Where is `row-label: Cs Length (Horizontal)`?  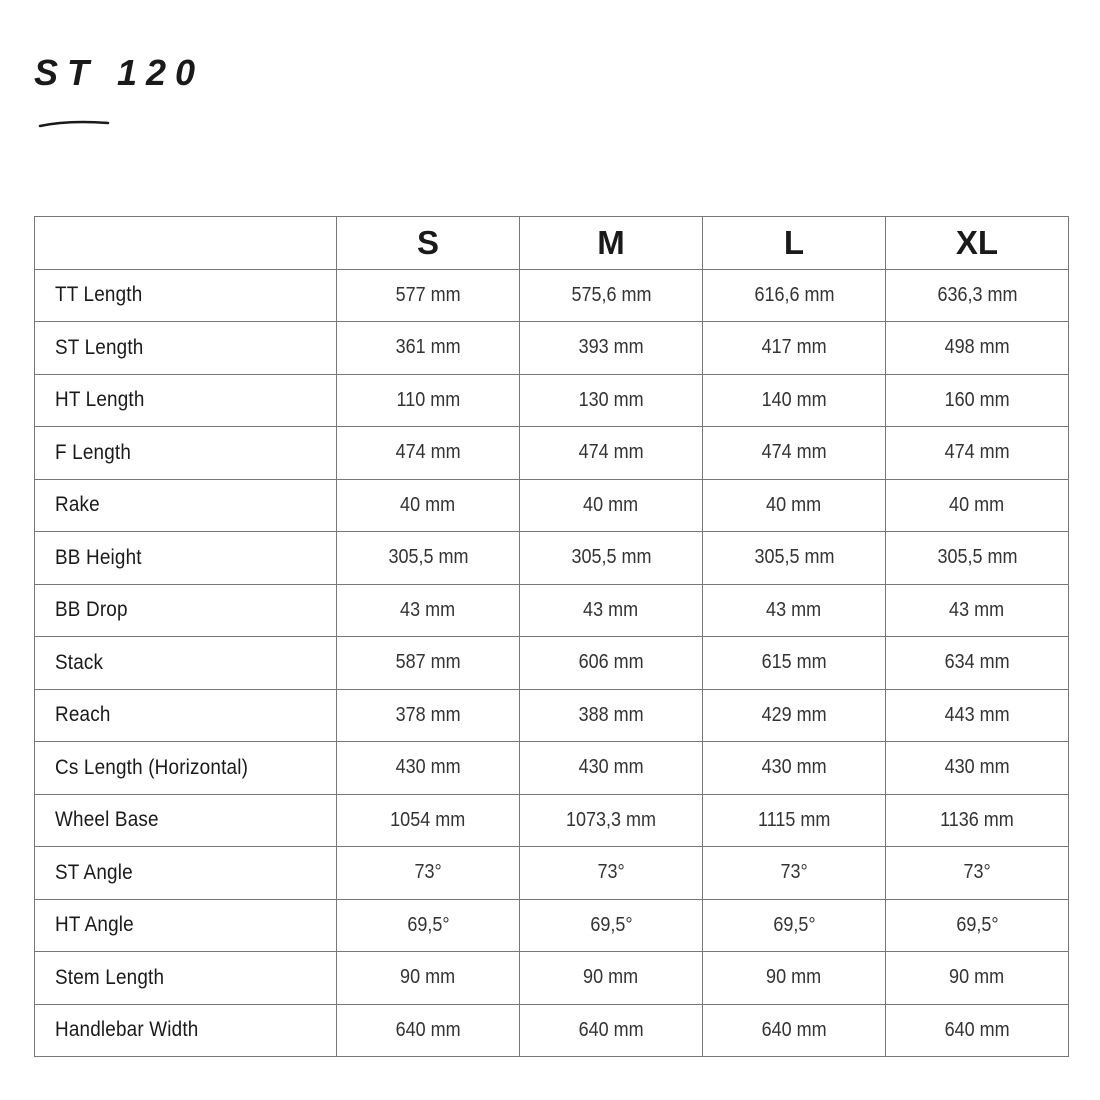 row-label: Cs Length (Horizontal) is located at coordinates (185, 768).